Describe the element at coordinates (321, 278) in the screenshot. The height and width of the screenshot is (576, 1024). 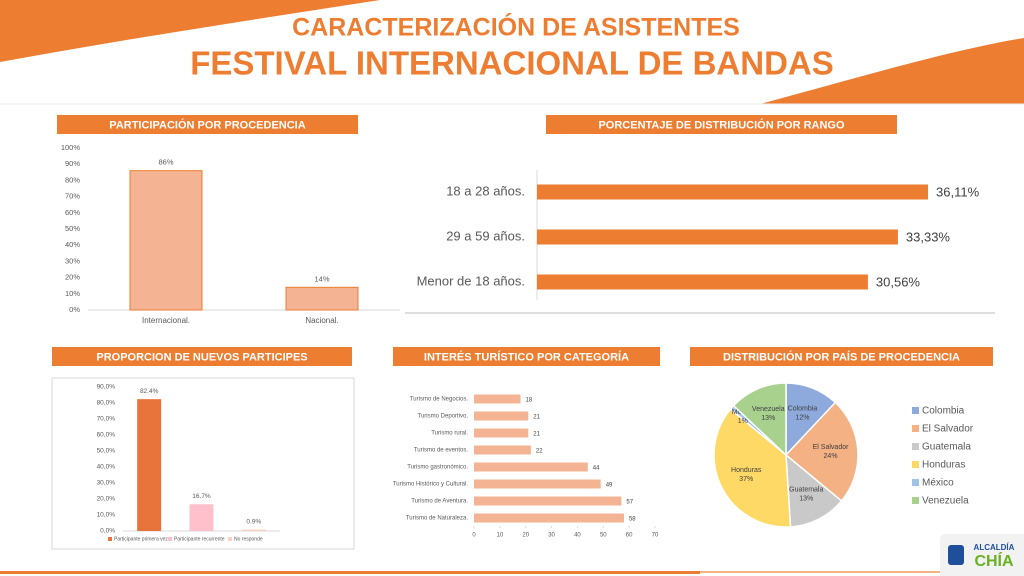
I see `data-label: 14%` at that location.